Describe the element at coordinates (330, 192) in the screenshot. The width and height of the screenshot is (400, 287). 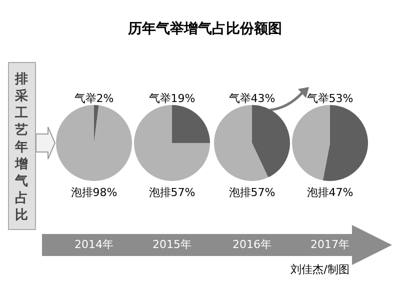
I see `slice-label: 泡排47%` at that location.